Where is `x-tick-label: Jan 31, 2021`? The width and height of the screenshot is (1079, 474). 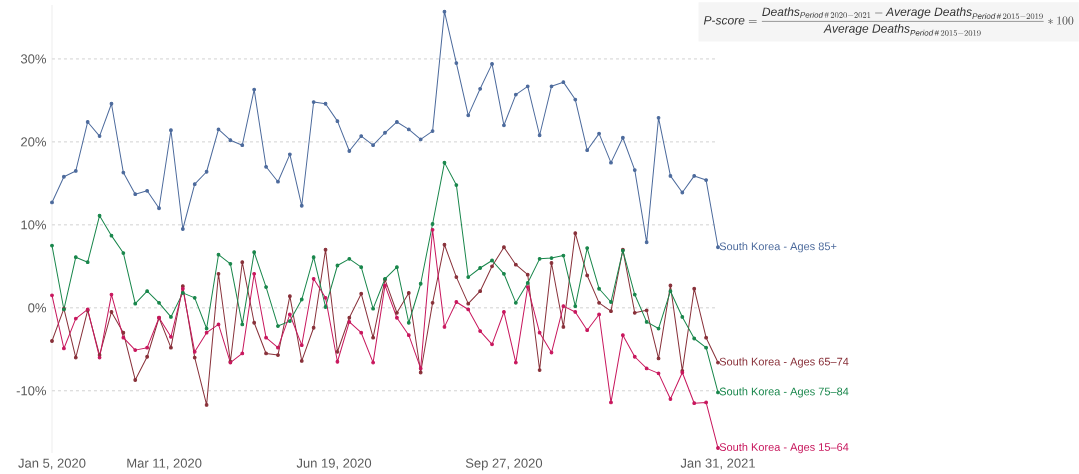 x-tick-label: Jan 31, 2021 is located at coordinates (717, 464).